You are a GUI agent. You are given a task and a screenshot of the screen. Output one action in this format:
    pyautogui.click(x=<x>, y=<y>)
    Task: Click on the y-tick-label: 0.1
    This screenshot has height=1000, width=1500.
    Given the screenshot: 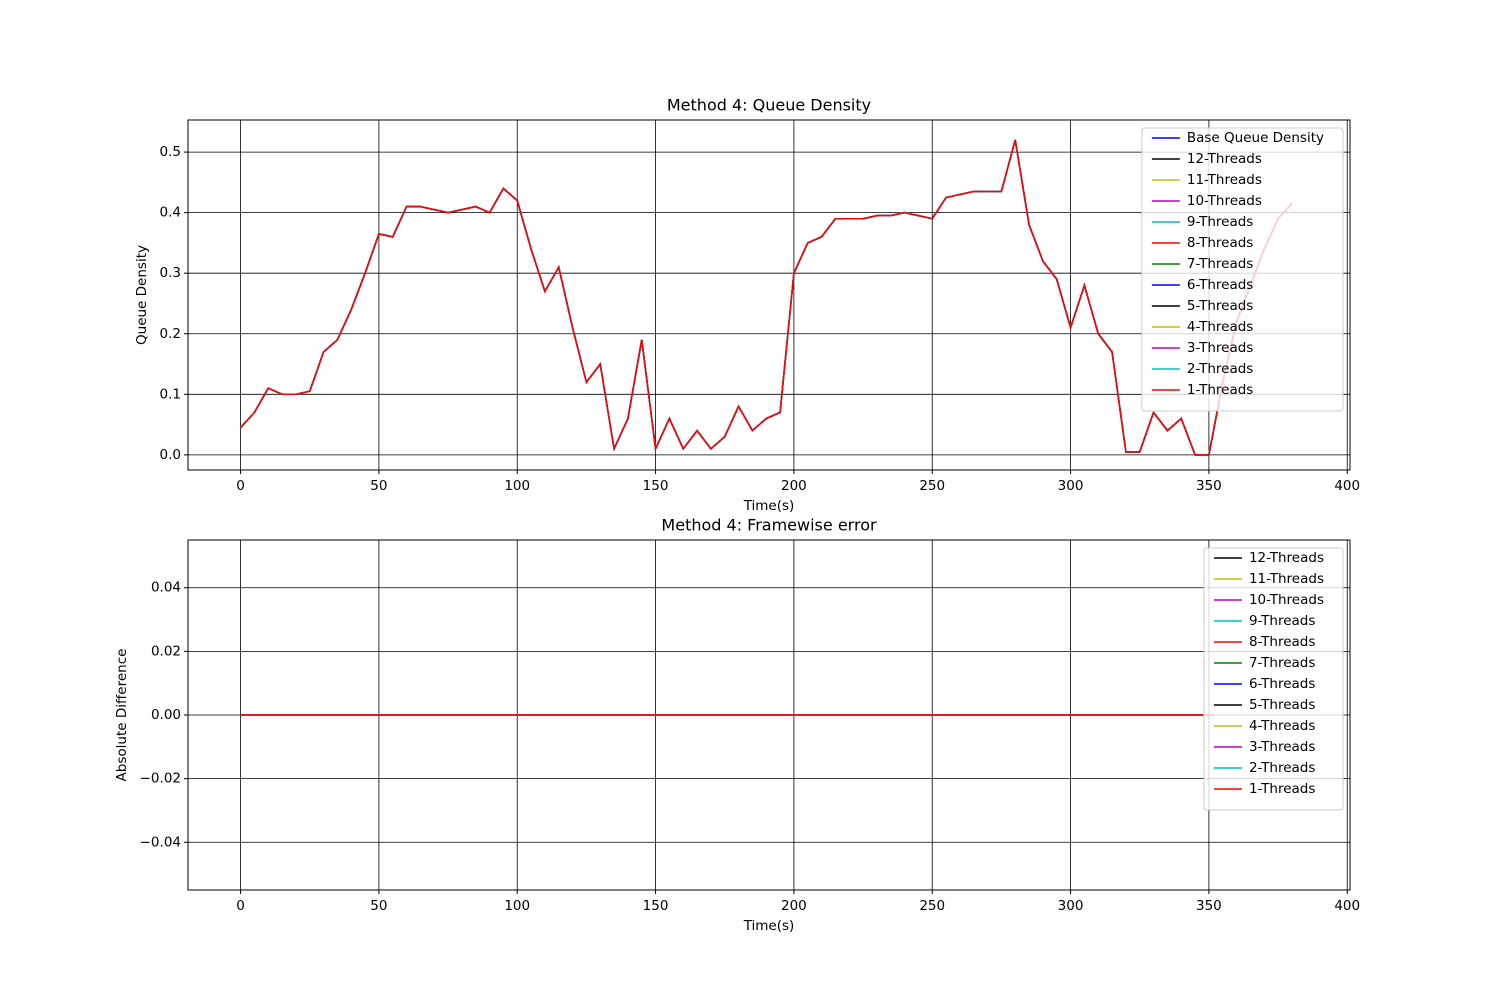 What is the action you would take?
    pyautogui.click(x=170, y=394)
    